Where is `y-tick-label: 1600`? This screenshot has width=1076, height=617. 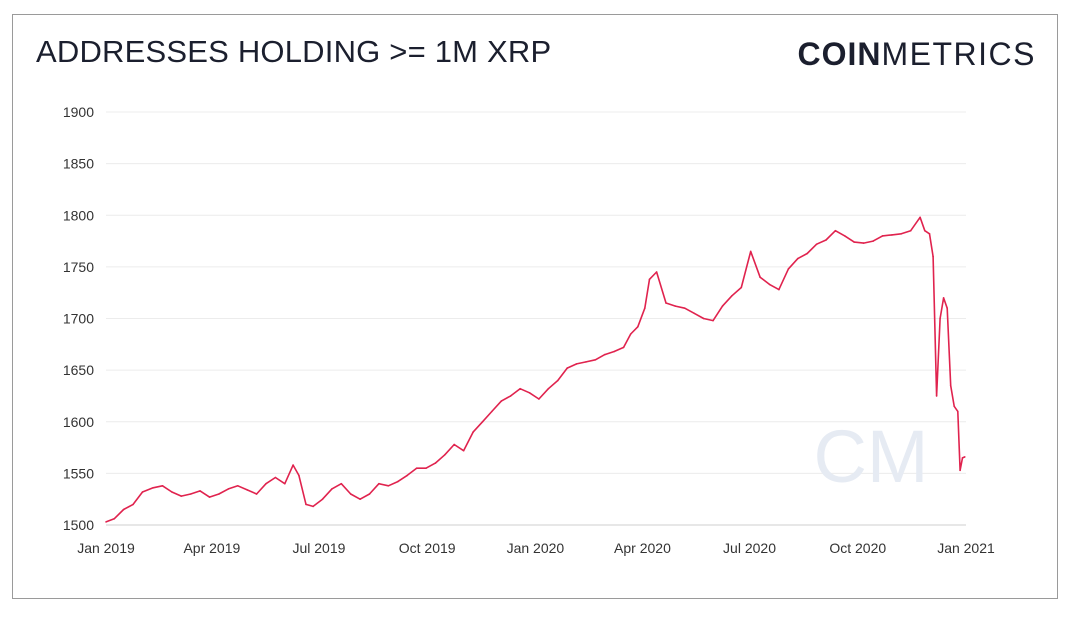
y-tick-label: 1600 is located at coordinates (78, 422).